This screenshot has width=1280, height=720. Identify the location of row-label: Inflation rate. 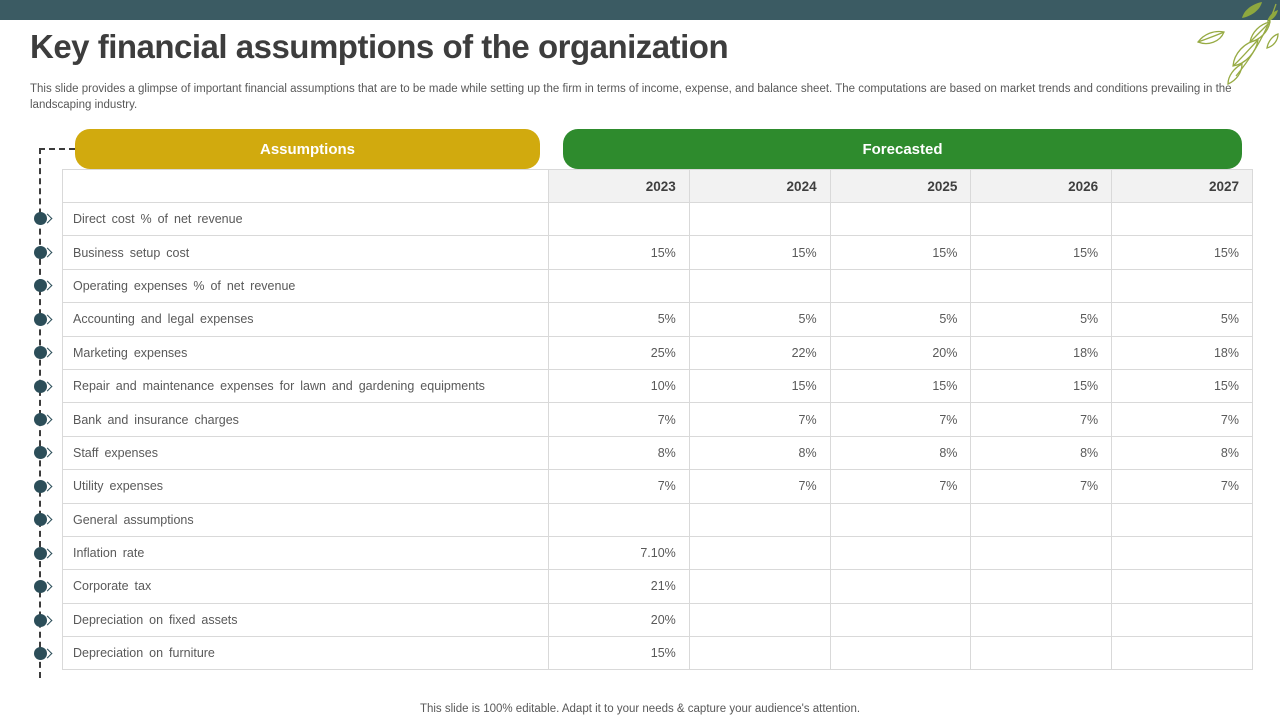
(305, 553).